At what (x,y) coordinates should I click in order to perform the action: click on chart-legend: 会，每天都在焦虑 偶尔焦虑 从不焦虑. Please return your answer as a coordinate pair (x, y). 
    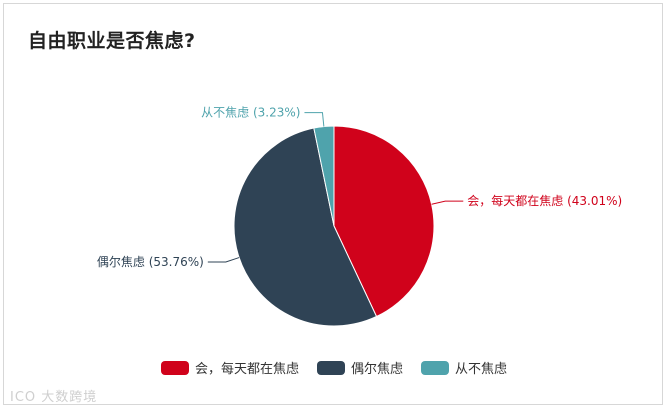
    Looking at the image, I should click on (334, 367).